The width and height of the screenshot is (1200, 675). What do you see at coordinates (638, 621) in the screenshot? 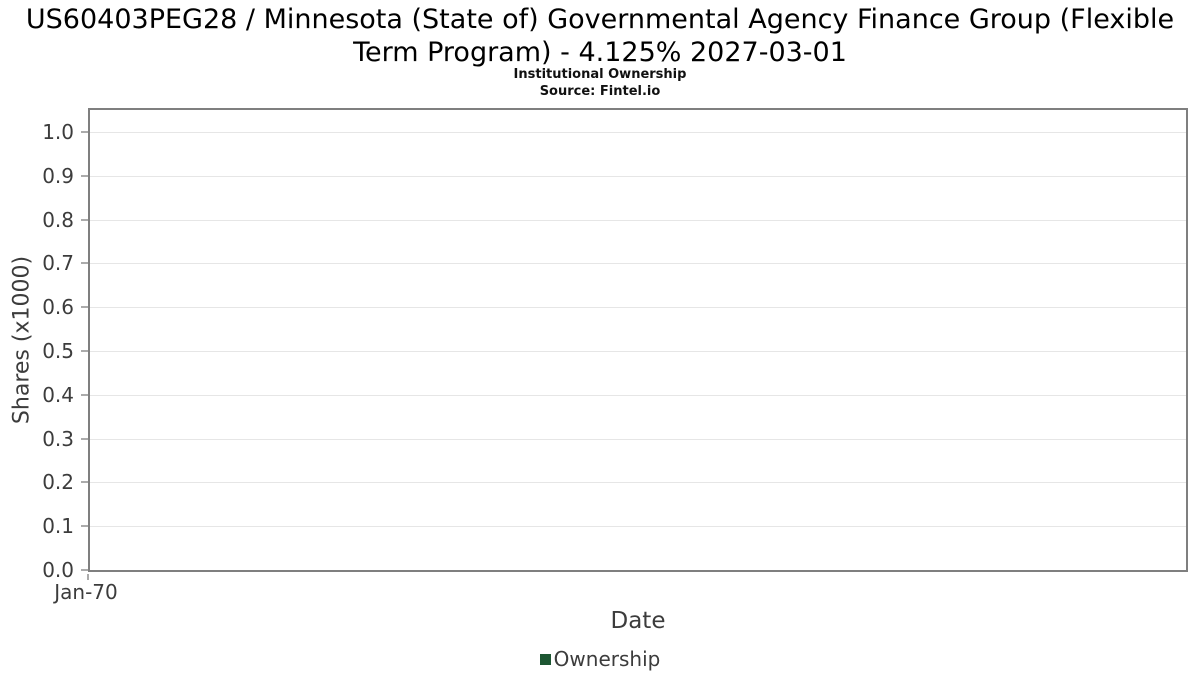
I see `x-axis-label: Date` at bounding box center [638, 621].